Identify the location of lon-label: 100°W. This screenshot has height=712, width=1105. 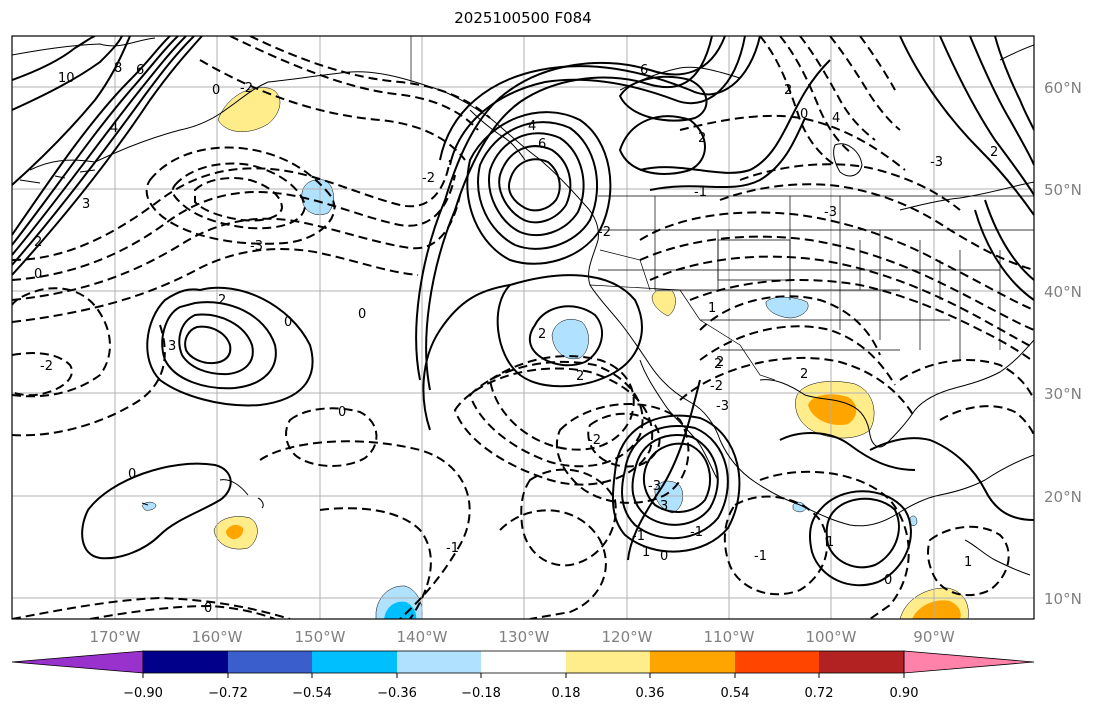
(831, 637).